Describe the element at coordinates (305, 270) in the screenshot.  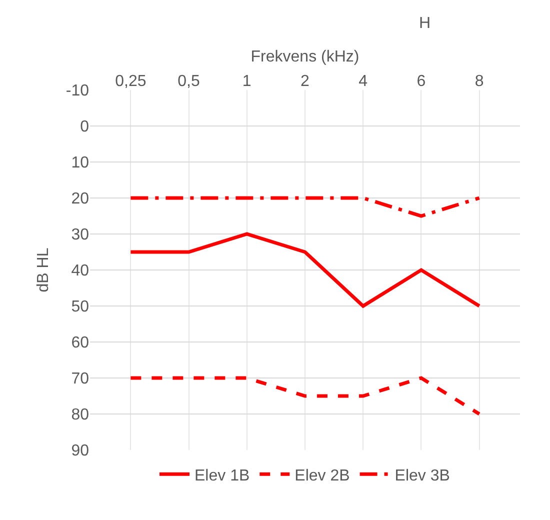
I see `line-series` at that location.